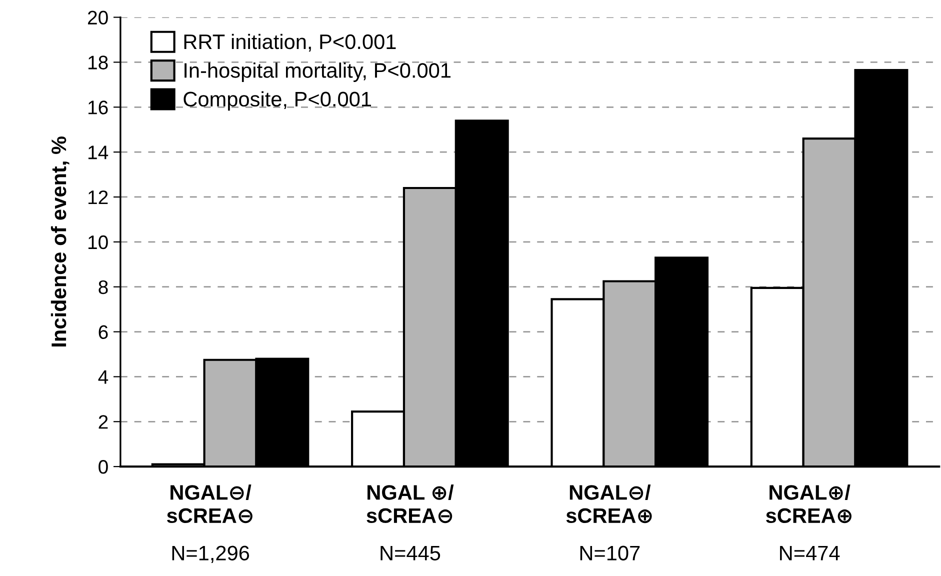 The image size is (941, 576). What do you see at coordinates (809, 522) in the screenshot?
I see `x-tick-label: NGAL⊕/ sCREA⊕ N=474` at bounding box center [809, 522].